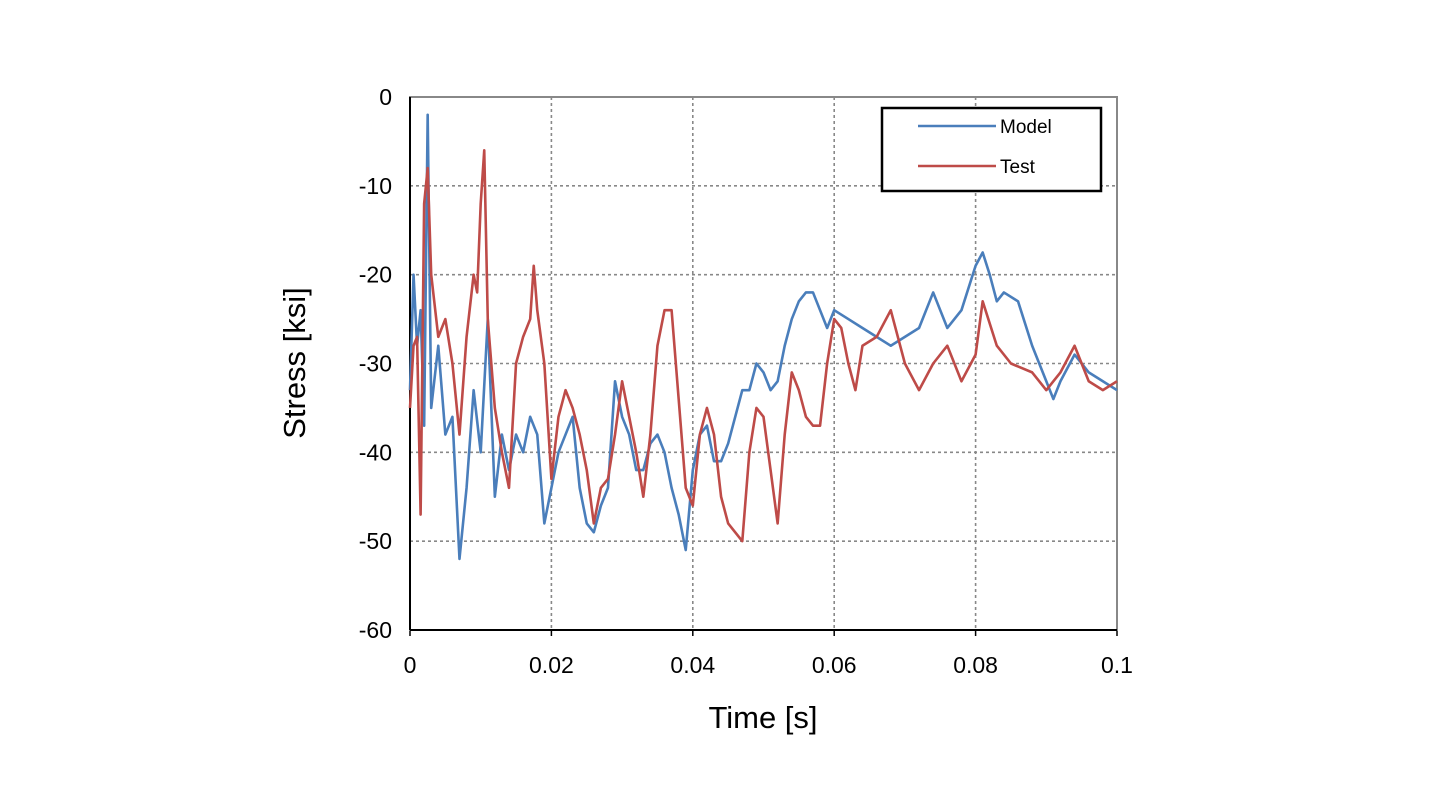  I want to click on x-tick-label: 0.08, so click(975, 665).